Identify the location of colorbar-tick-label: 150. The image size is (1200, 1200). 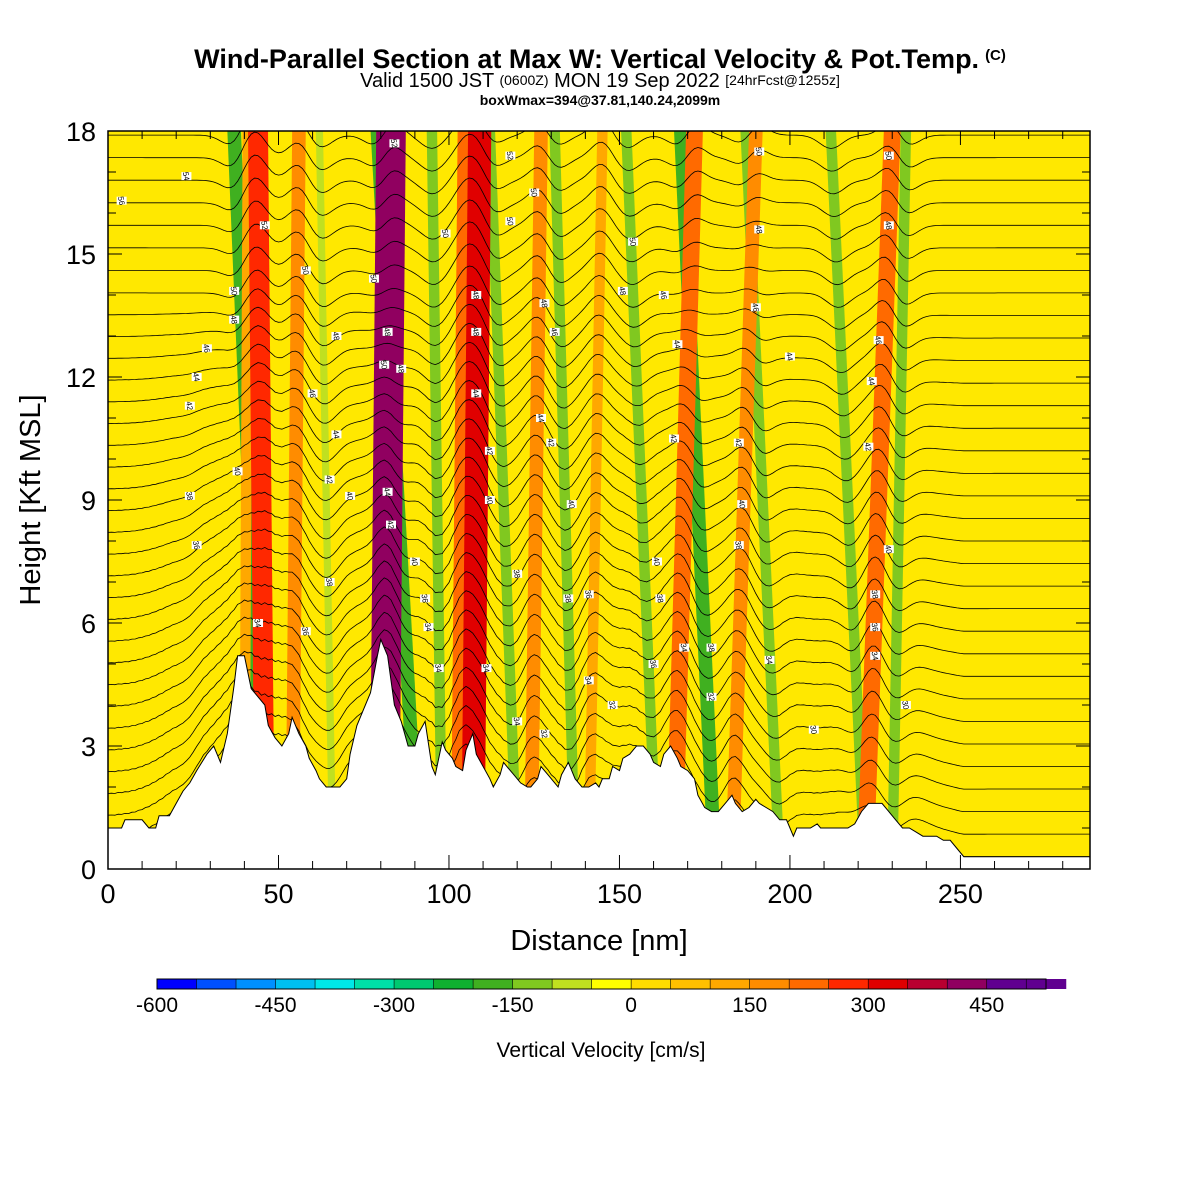
(749, 1005).